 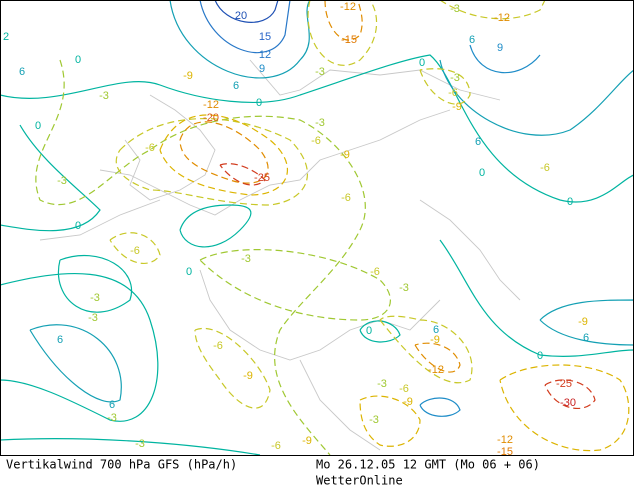 What do you see at coordinates (241, 16) in the screenshot?
I see `contour-label: 20` at bounding box center [241, 16].